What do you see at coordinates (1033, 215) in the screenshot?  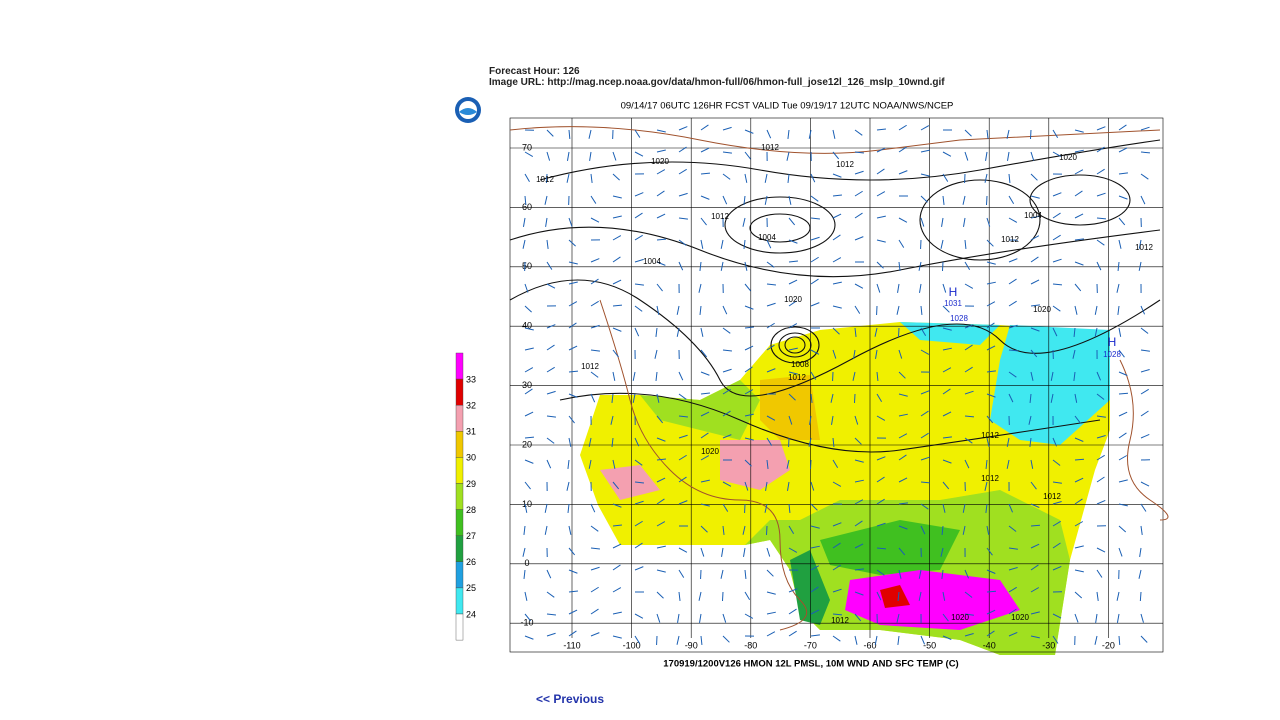 I see `contour-label: 1004` at bounding box center [1033, 215].